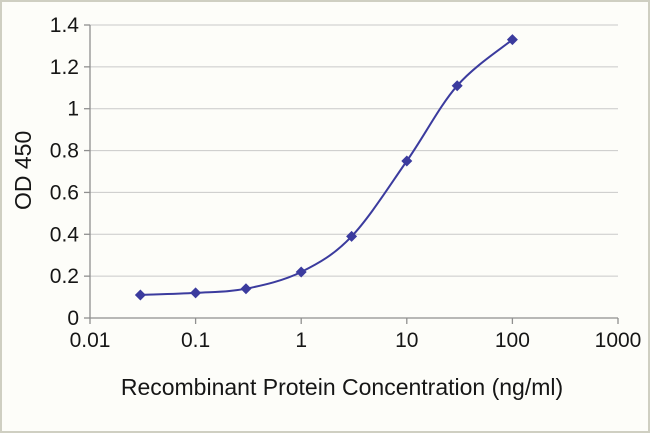 This screenshot has width=650, height=433. I want to click on y-tick-label: 1, so click(73, 109).